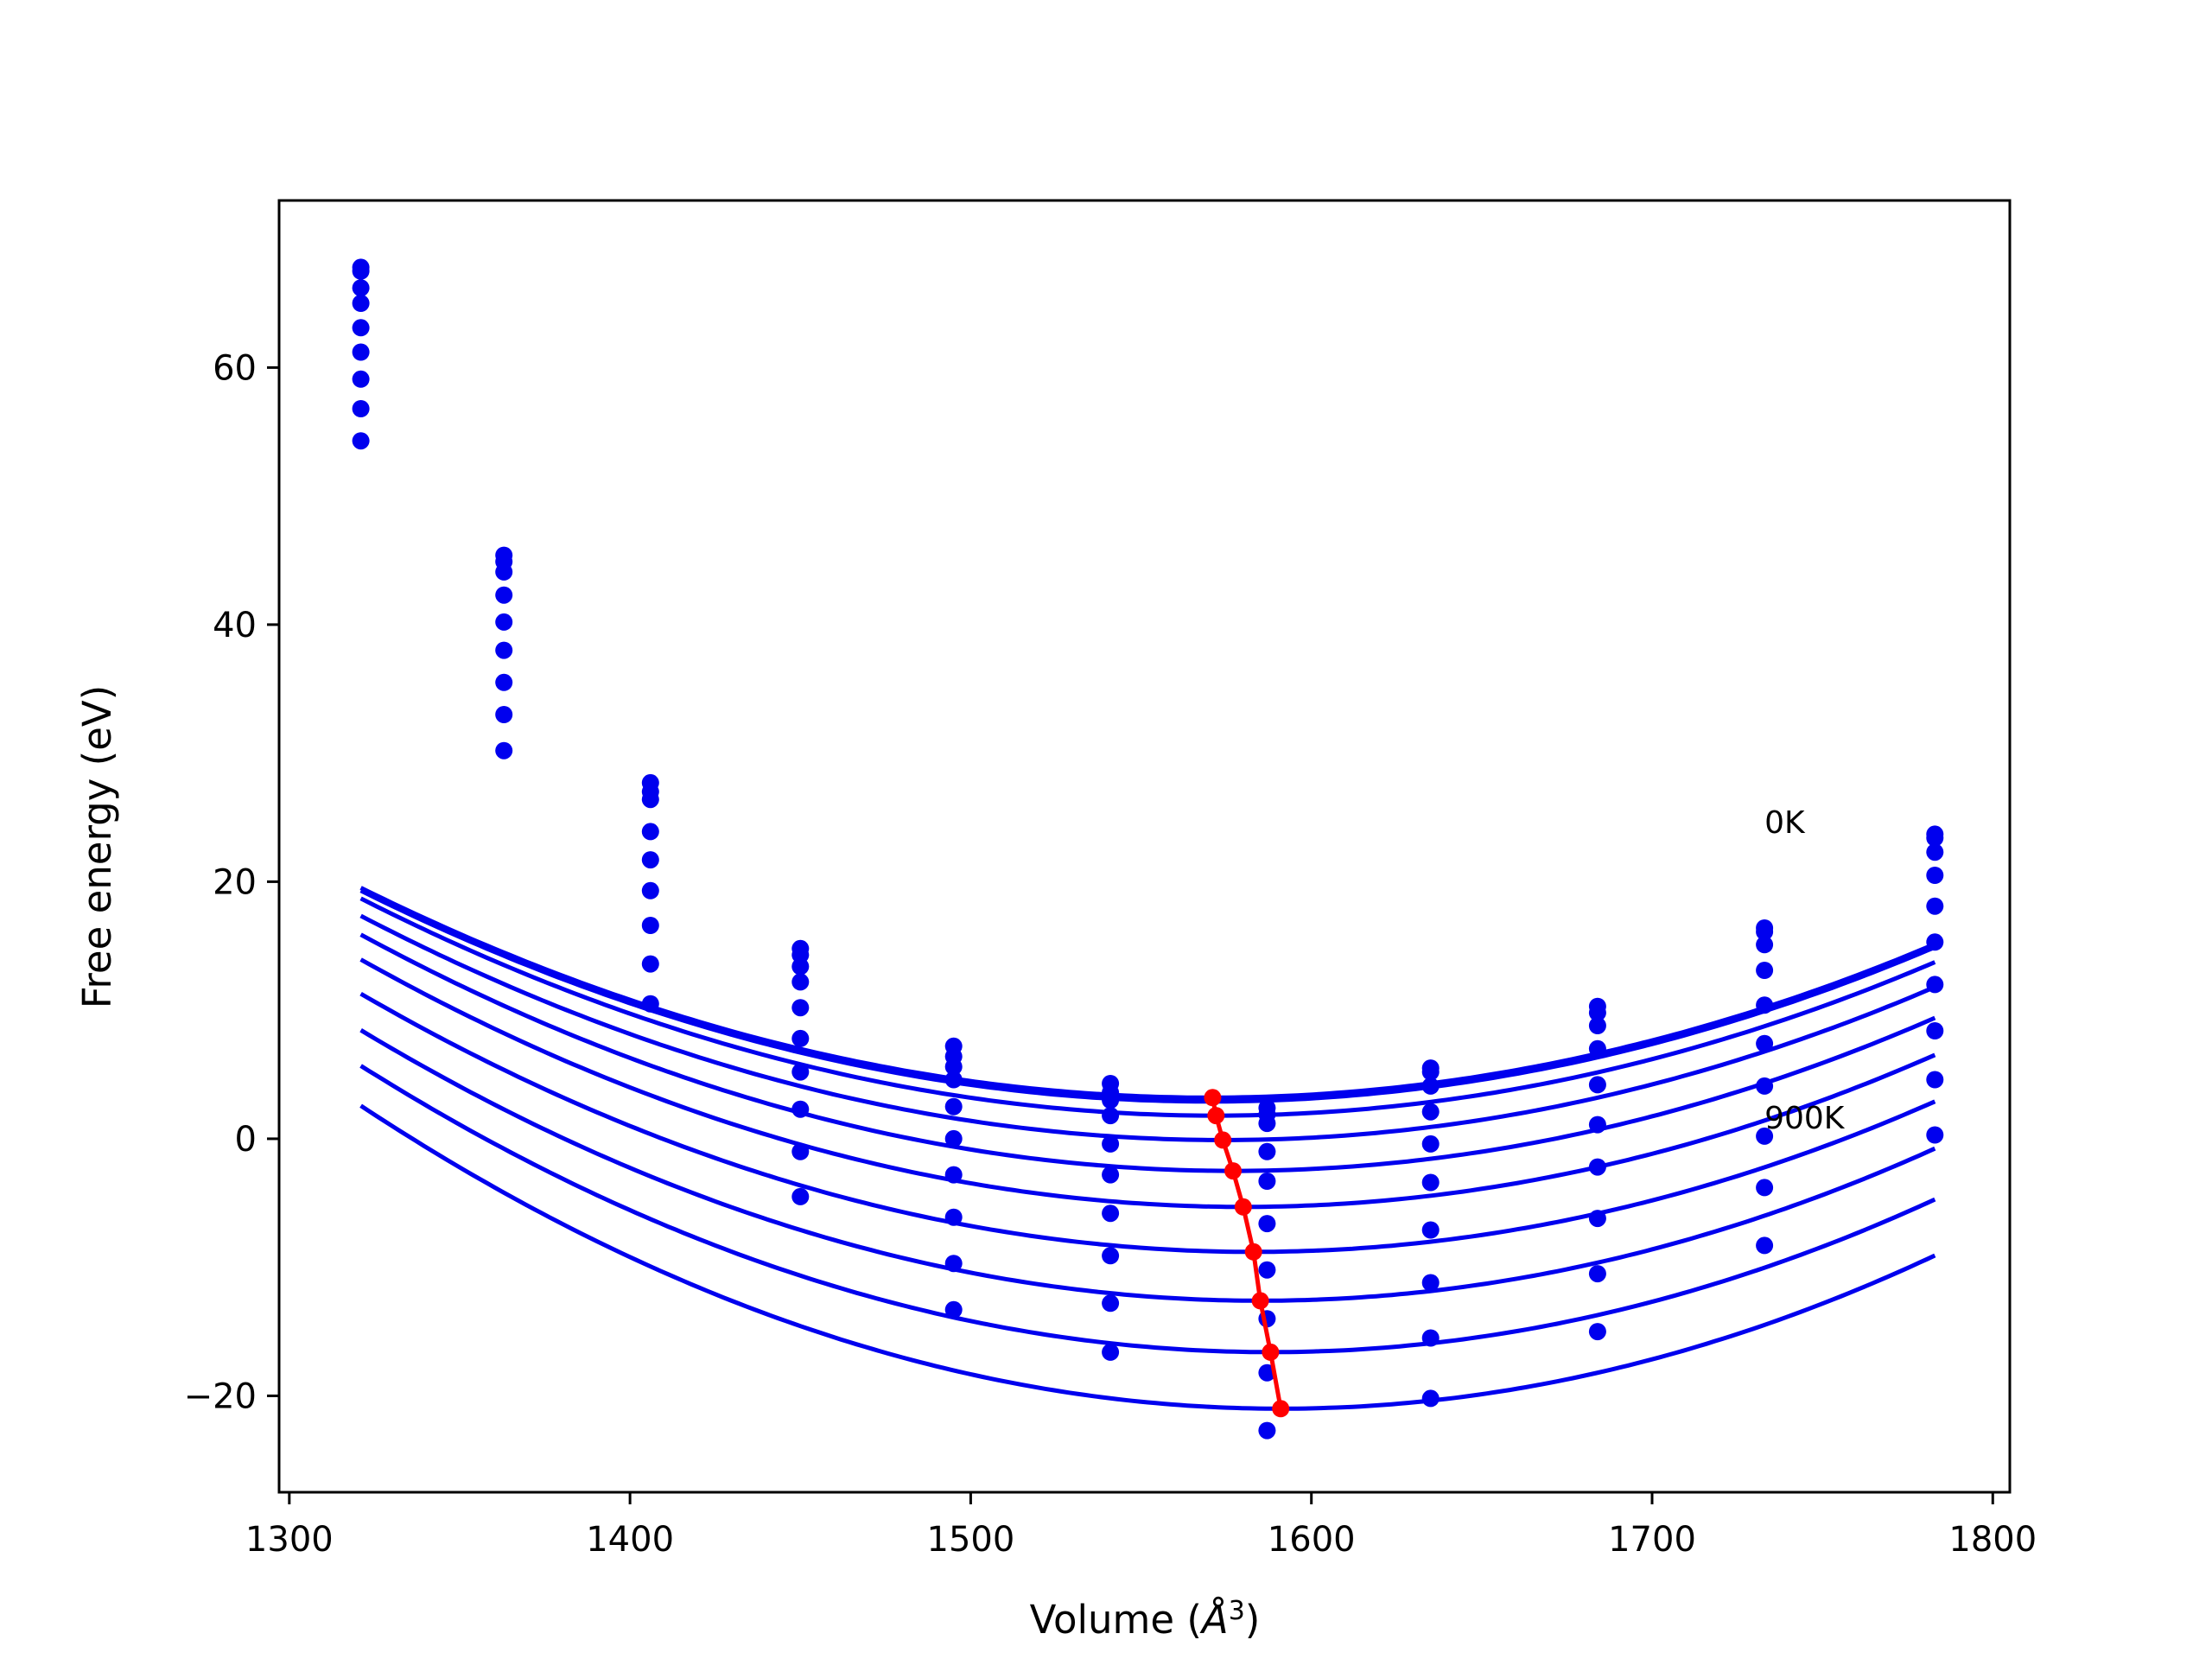  I want to click on x-tick-label: 1800, so click(1992, 1540).